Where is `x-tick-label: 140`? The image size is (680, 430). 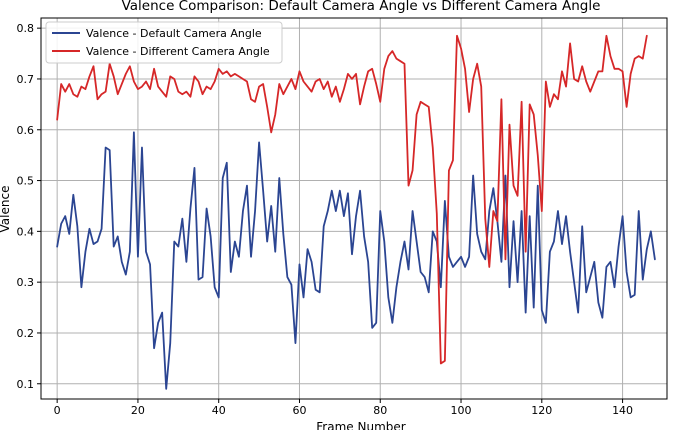
x-tick-label: 140 is located at coordinates (622, 410).